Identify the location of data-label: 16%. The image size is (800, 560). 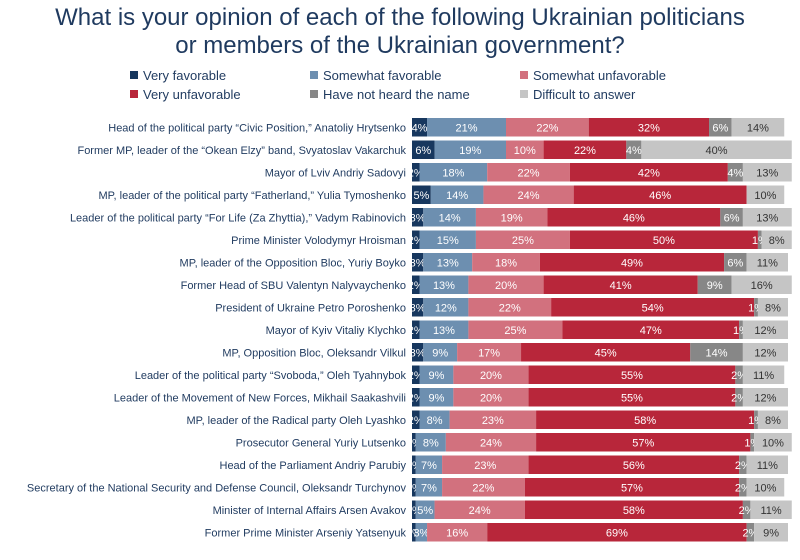
(762, 286).